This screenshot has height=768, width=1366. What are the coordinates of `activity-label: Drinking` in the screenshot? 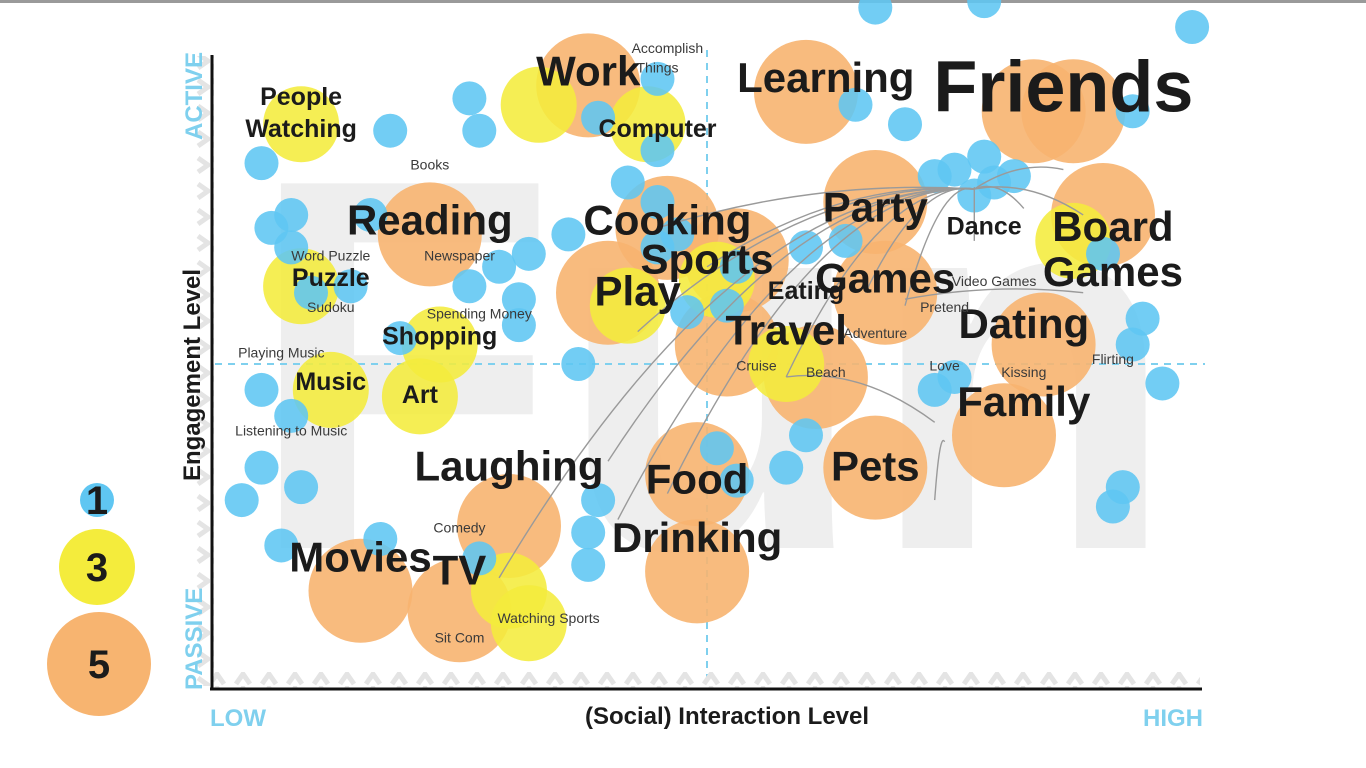 It's located at (697, 537).